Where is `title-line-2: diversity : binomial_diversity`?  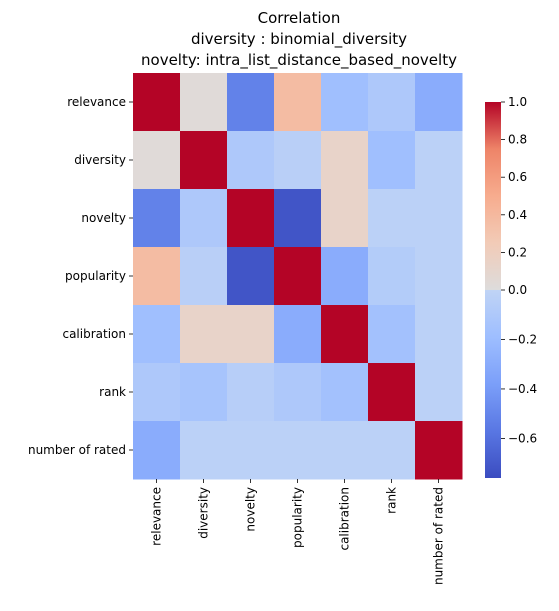 title-line-2: diversity : binomial_diversity is located at coordinates (299, 39).